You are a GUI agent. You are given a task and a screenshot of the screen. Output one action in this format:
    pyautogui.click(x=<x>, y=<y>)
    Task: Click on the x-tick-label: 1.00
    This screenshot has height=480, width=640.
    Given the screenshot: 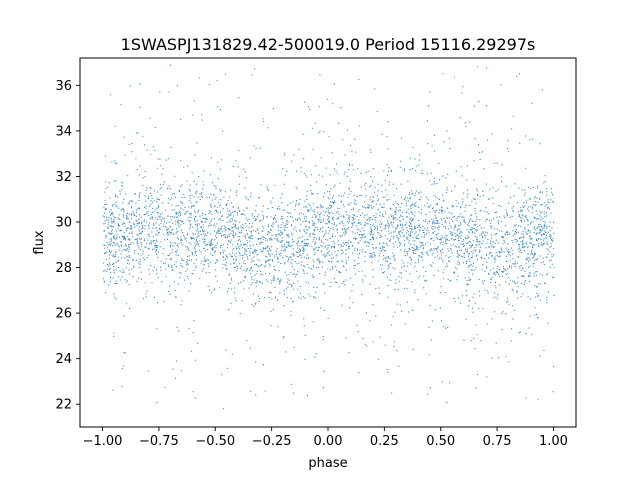 What is the action you would take?
    pyautogui.click(x=553, y=441)
    